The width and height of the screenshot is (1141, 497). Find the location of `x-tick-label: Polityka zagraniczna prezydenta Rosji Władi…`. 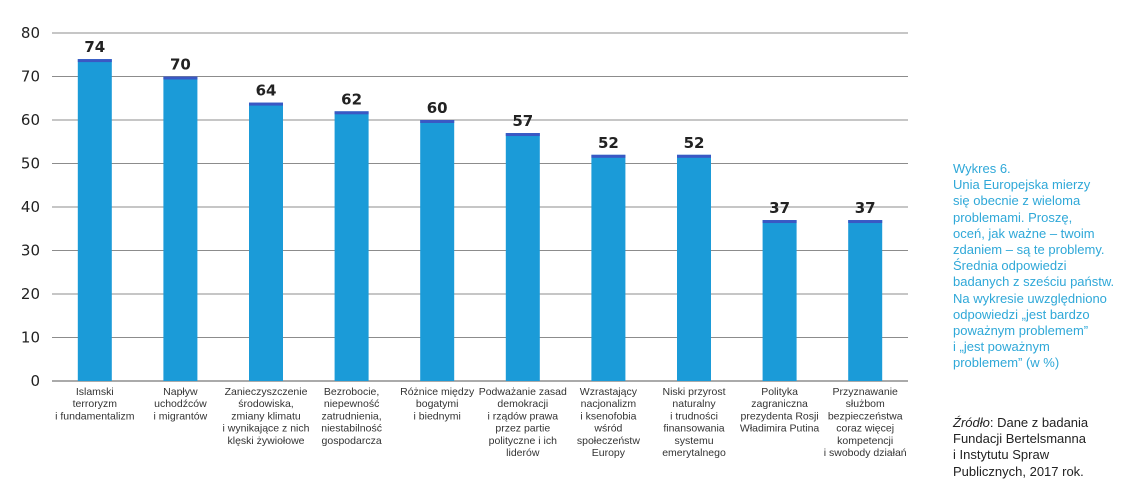

x-tick-label: Polityka zagraniczna prezydenta Rosji Władi… is located at coordinates (780, 410).